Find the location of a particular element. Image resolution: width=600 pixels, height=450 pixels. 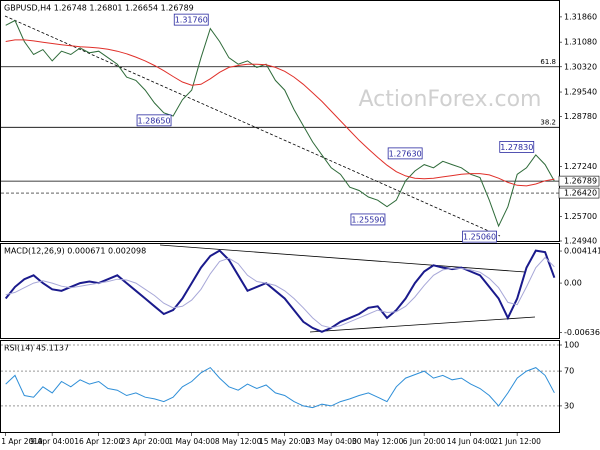

x-tick-label: 21 Jun 12:00 is located at coordinates (517, 441).